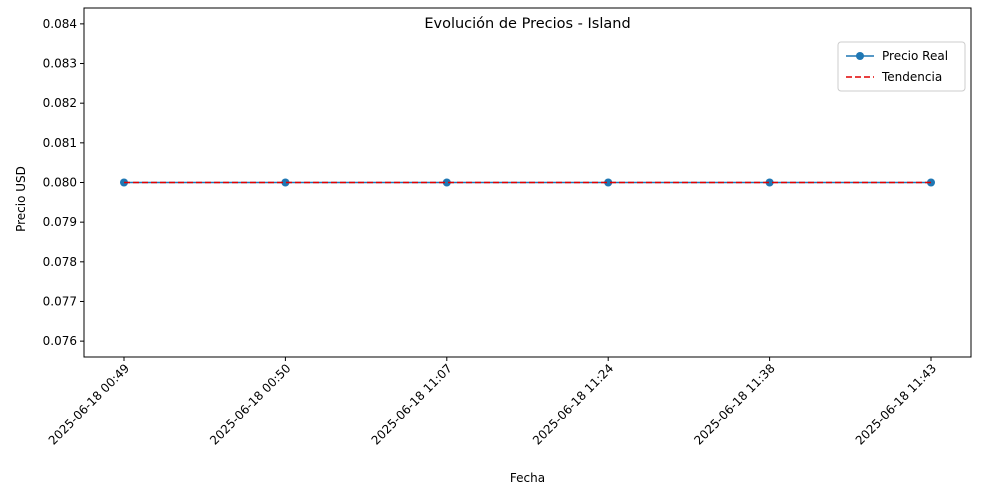 This screenshot has width=1000, height=500. Describe the element at coordinates (527, 24) in the screenshot. I see `chart-title: Evolución de Precios - Island` at that location.